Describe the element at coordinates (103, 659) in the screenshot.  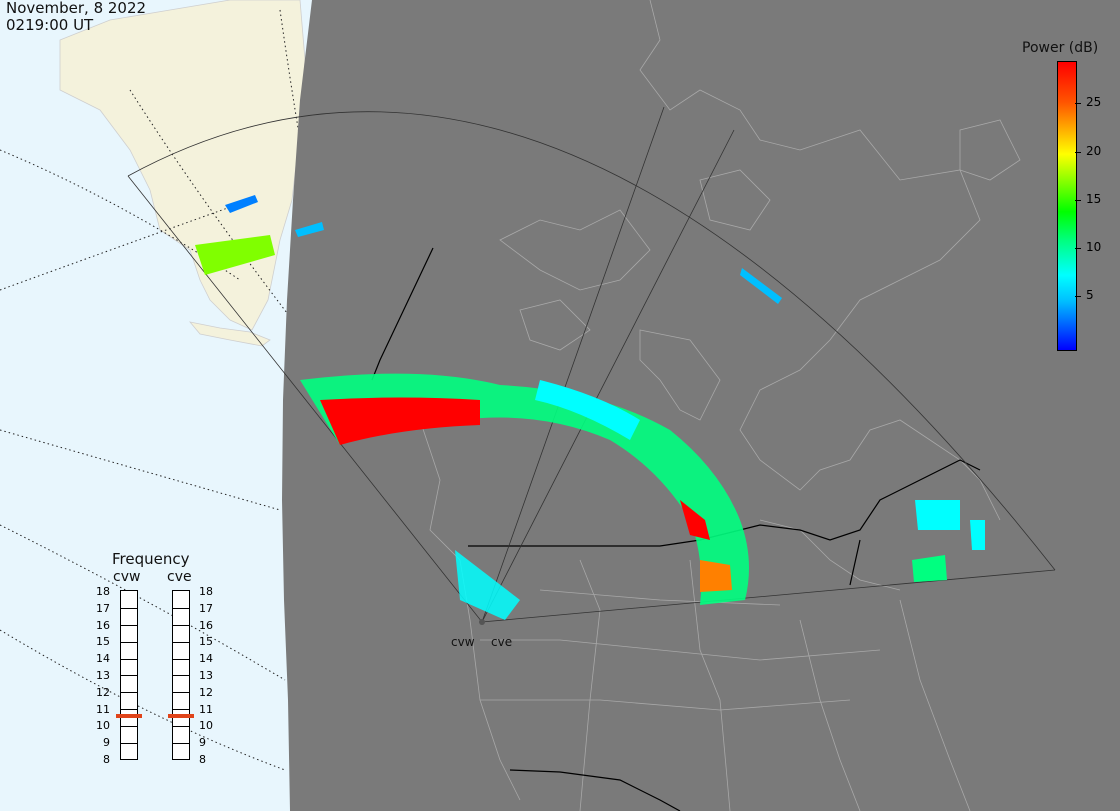
I see `frequency-scale-label-left: 14` at that location.